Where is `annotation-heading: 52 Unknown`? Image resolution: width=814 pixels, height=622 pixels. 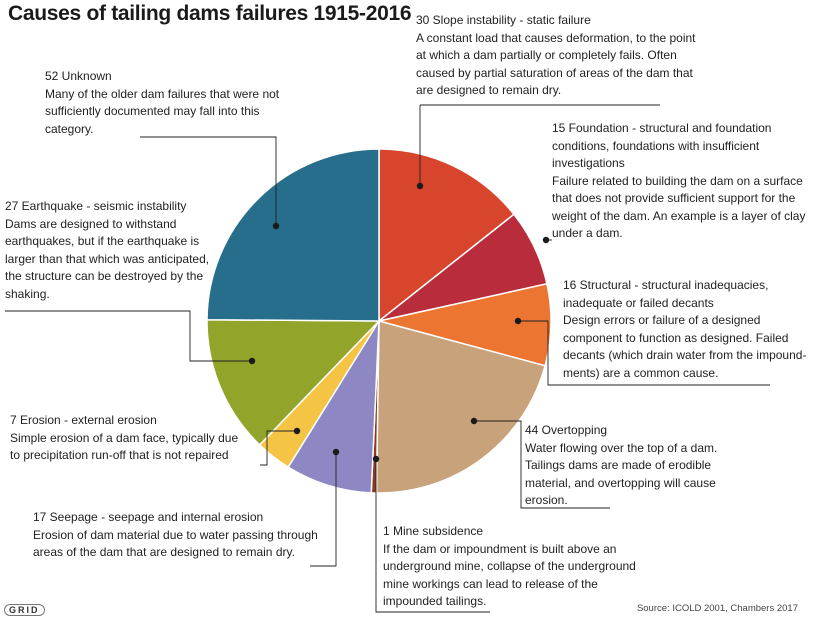
annotation-heading: 52 Unknown is located at coordinates (78, 76).